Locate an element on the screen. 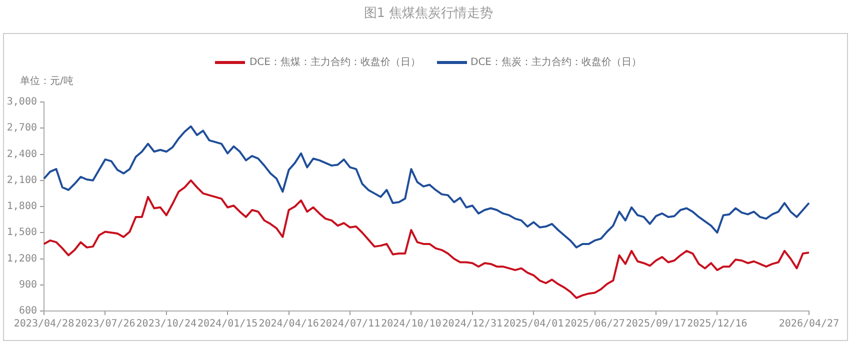 Image resolution: width=857 pixels, height=345 pixels. y-tick-label: 2,400 is located at coordinates (21, 154).